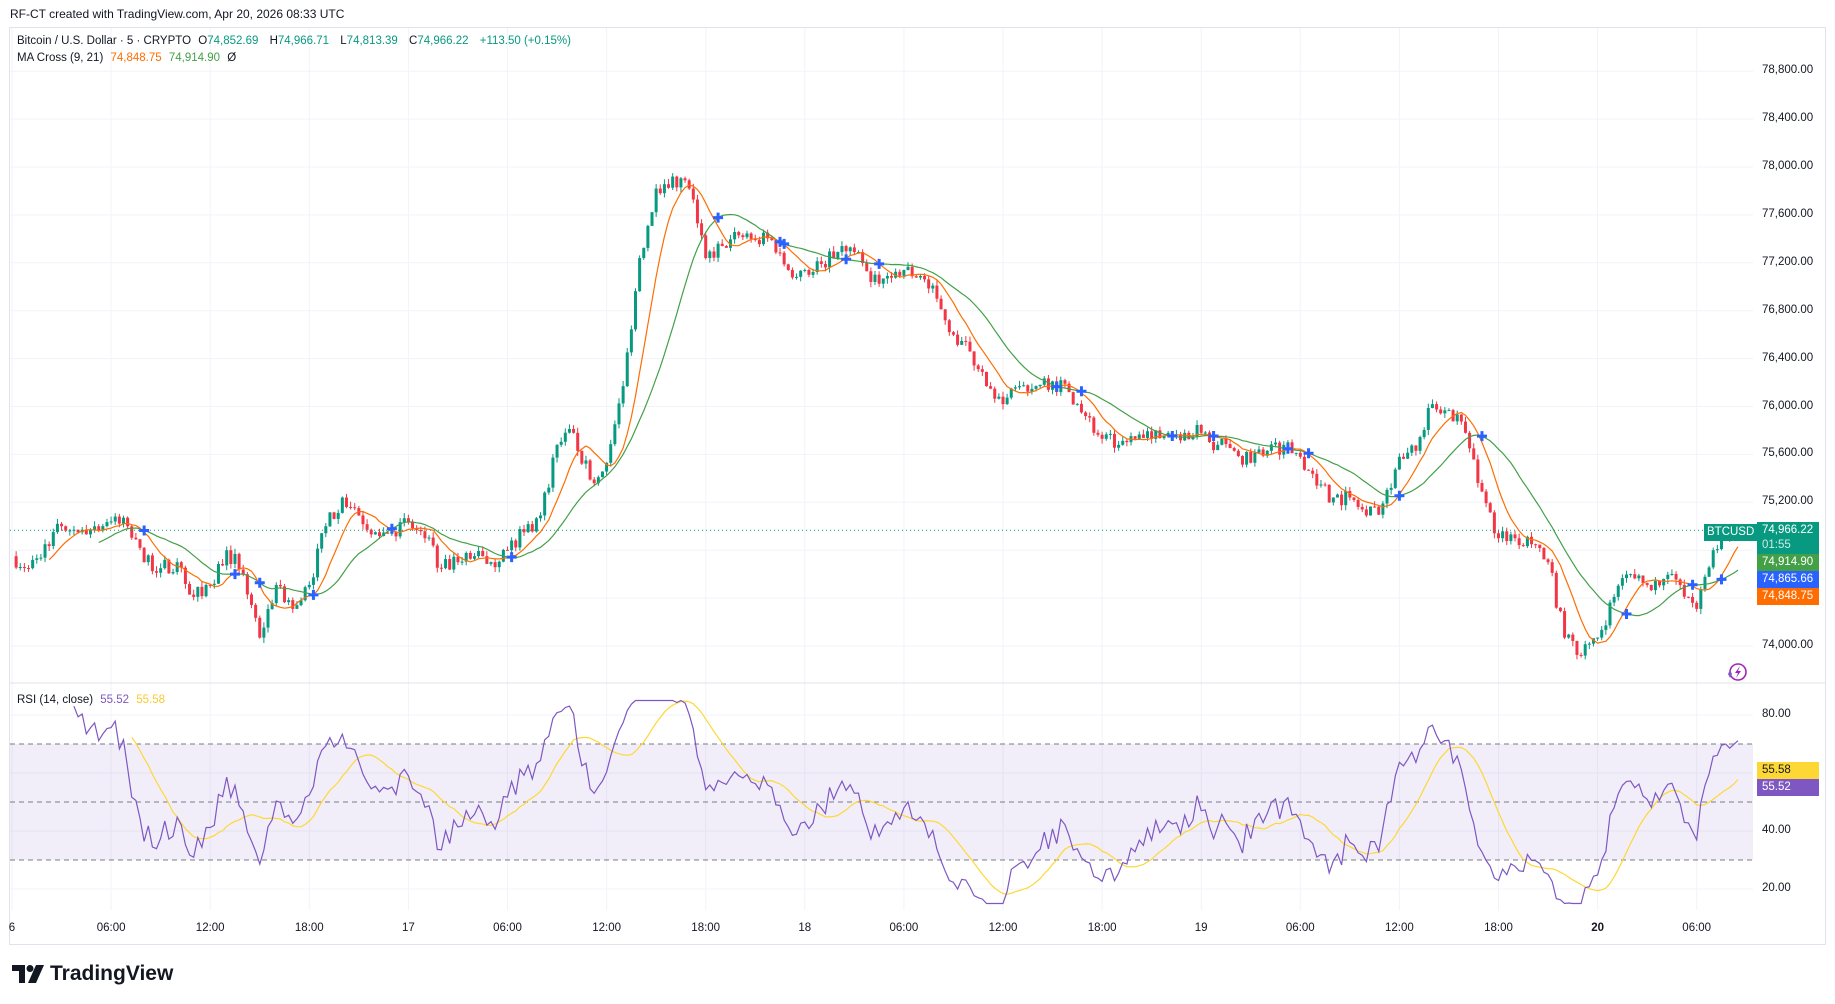  Describe the element at coordinates (1776, 830) in the screenshot. I see `rsi-tick-label: 40.00` at that location.